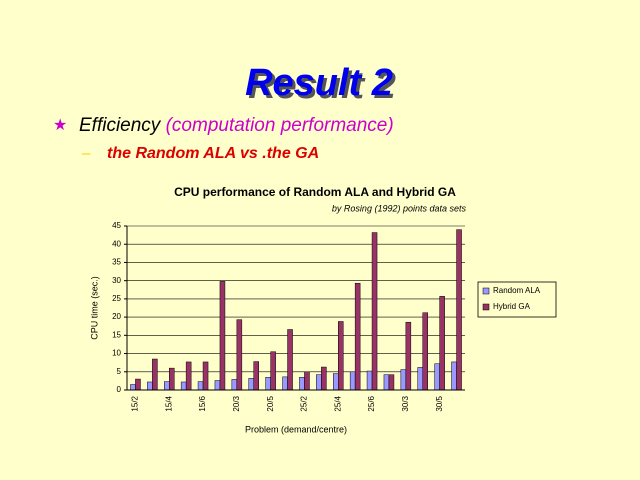  Describe the element at coordinates (116, 353) in the screenshot. I see `y-tick-label: 10` at that location.